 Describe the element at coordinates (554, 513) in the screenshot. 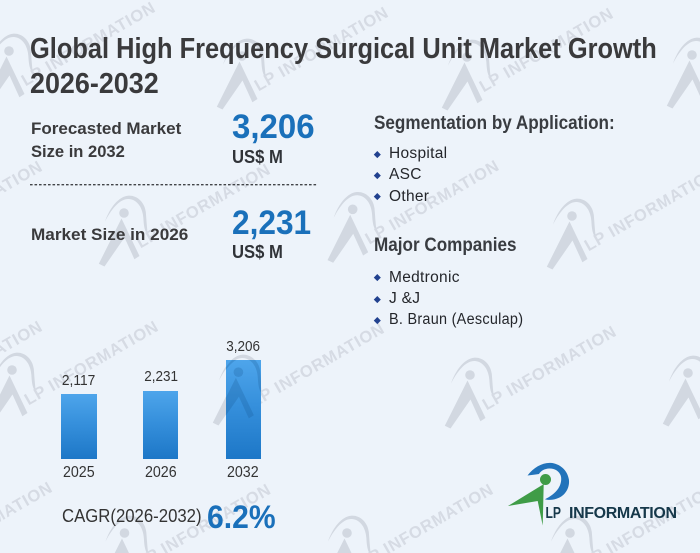

I see `svg-text: LP` at that location.